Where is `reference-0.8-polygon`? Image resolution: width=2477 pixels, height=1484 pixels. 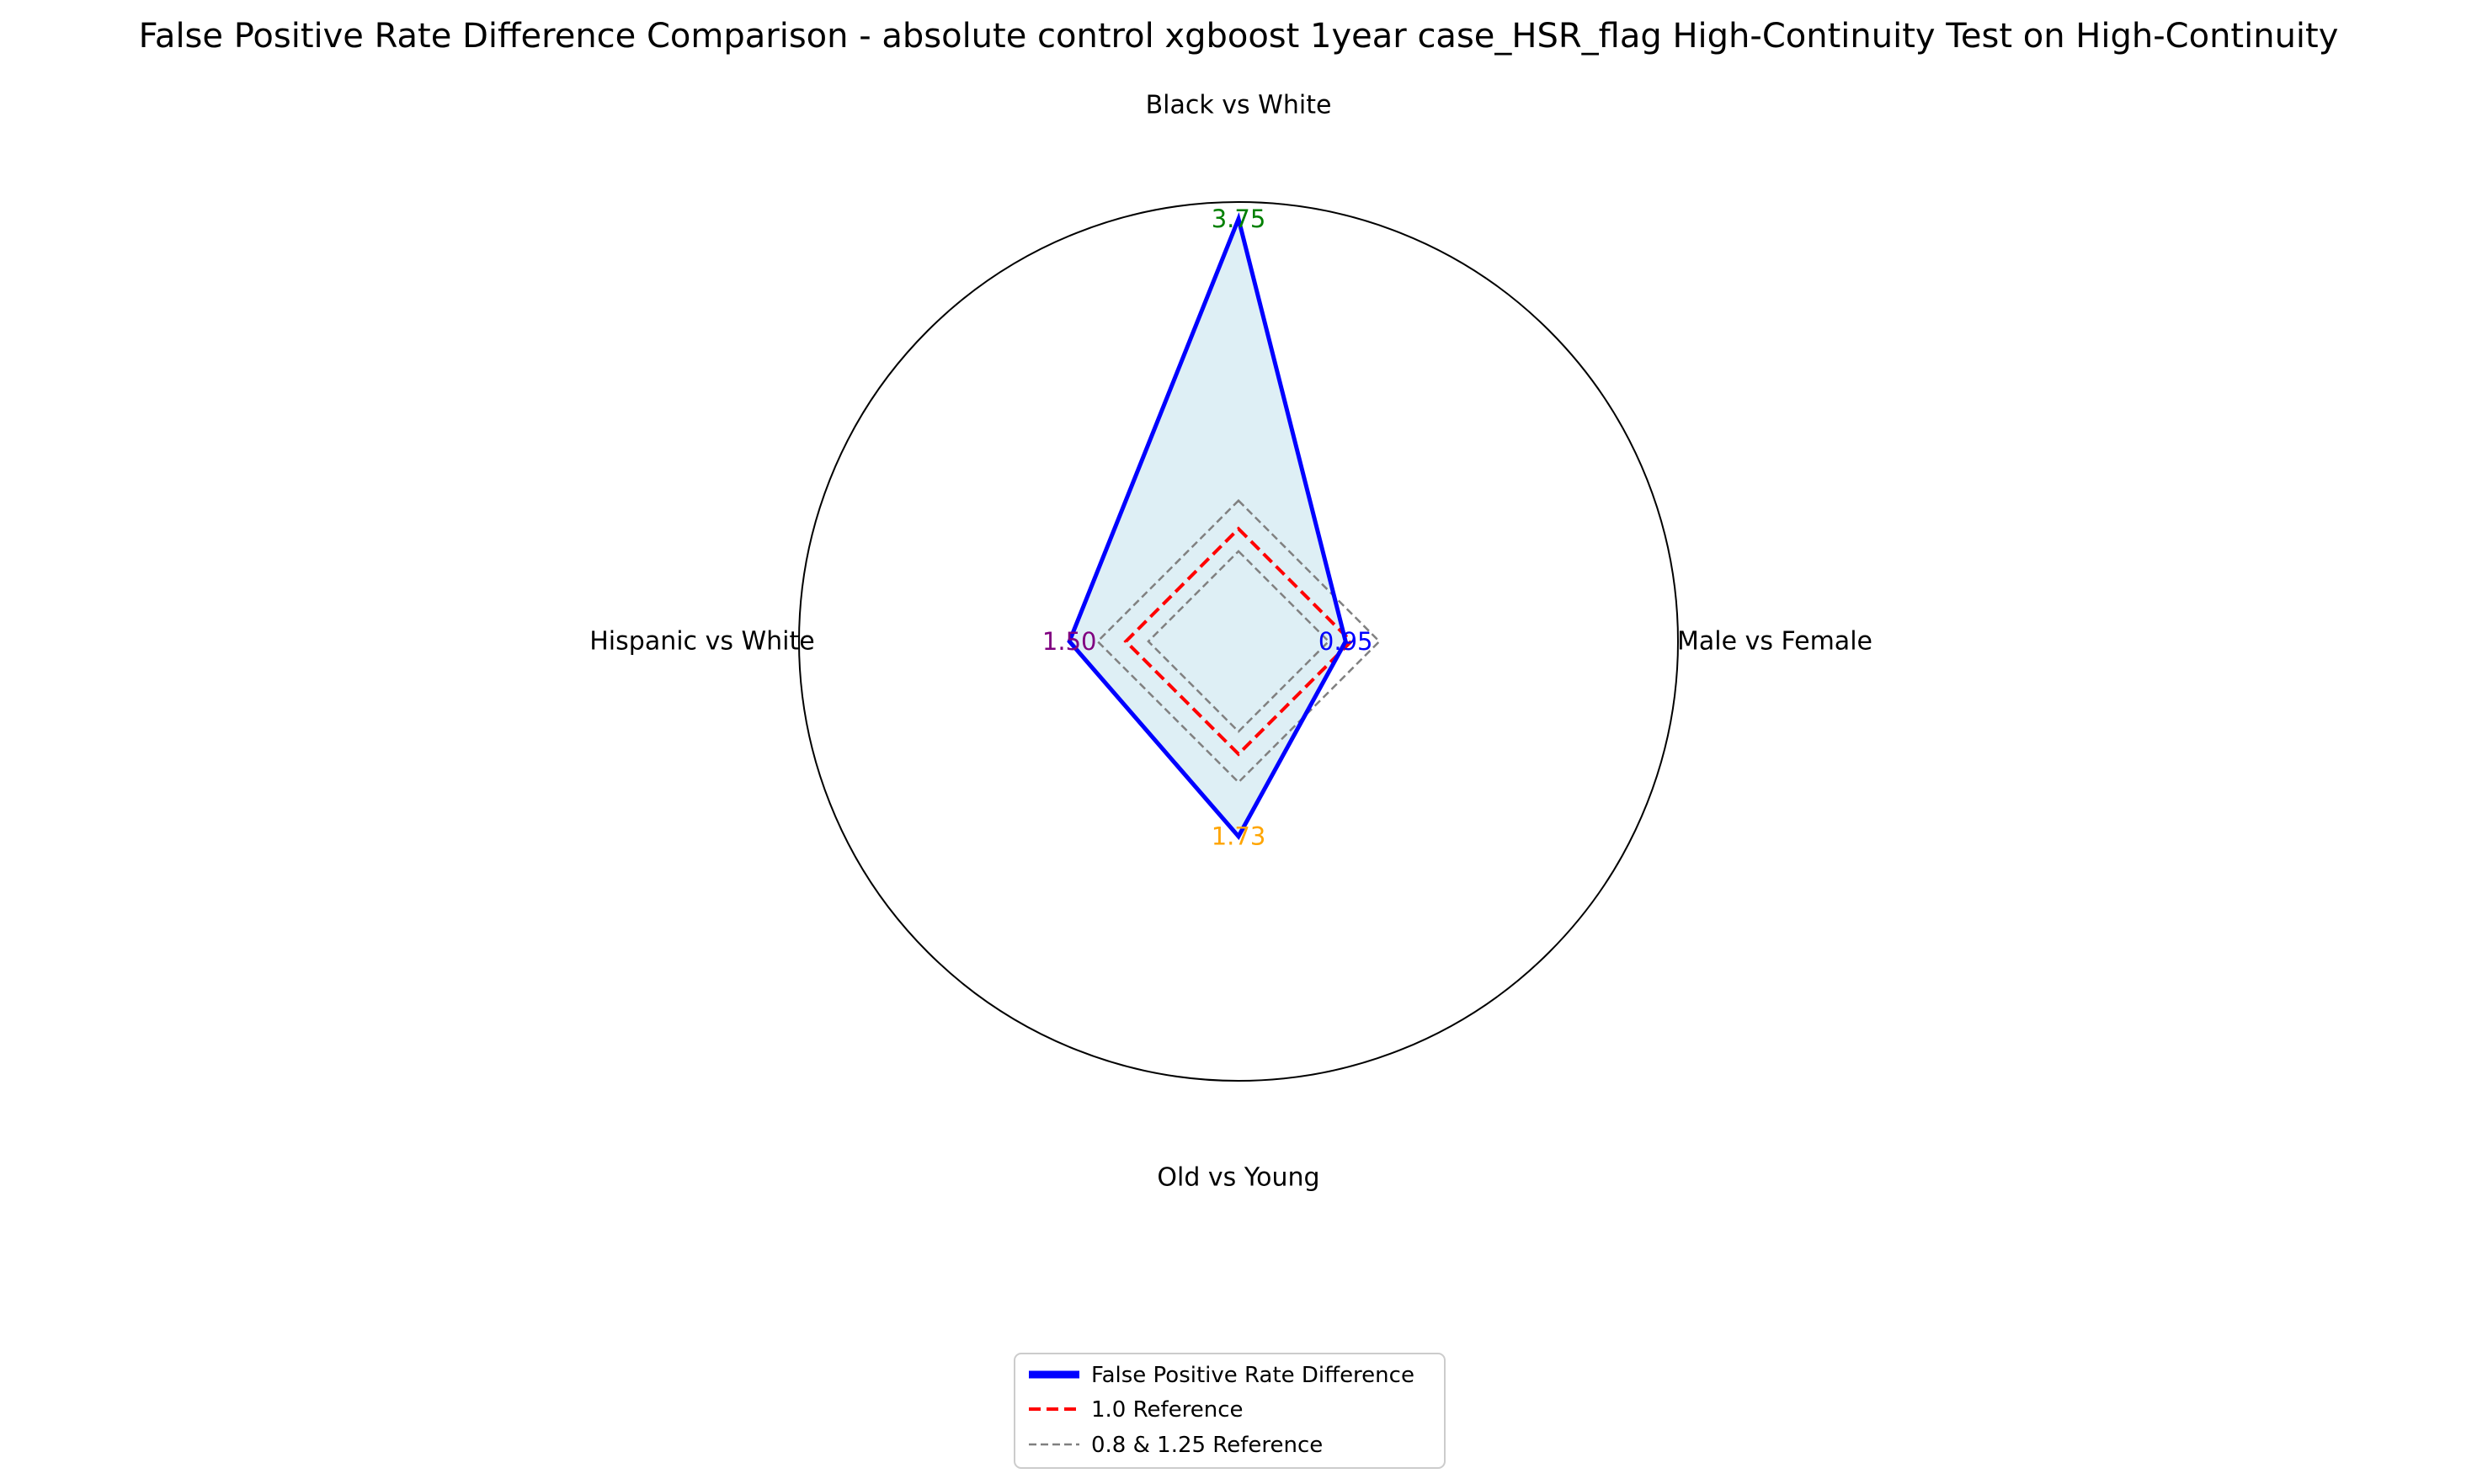
reference-0.8-polygon is located at coordinates (1238, 641).